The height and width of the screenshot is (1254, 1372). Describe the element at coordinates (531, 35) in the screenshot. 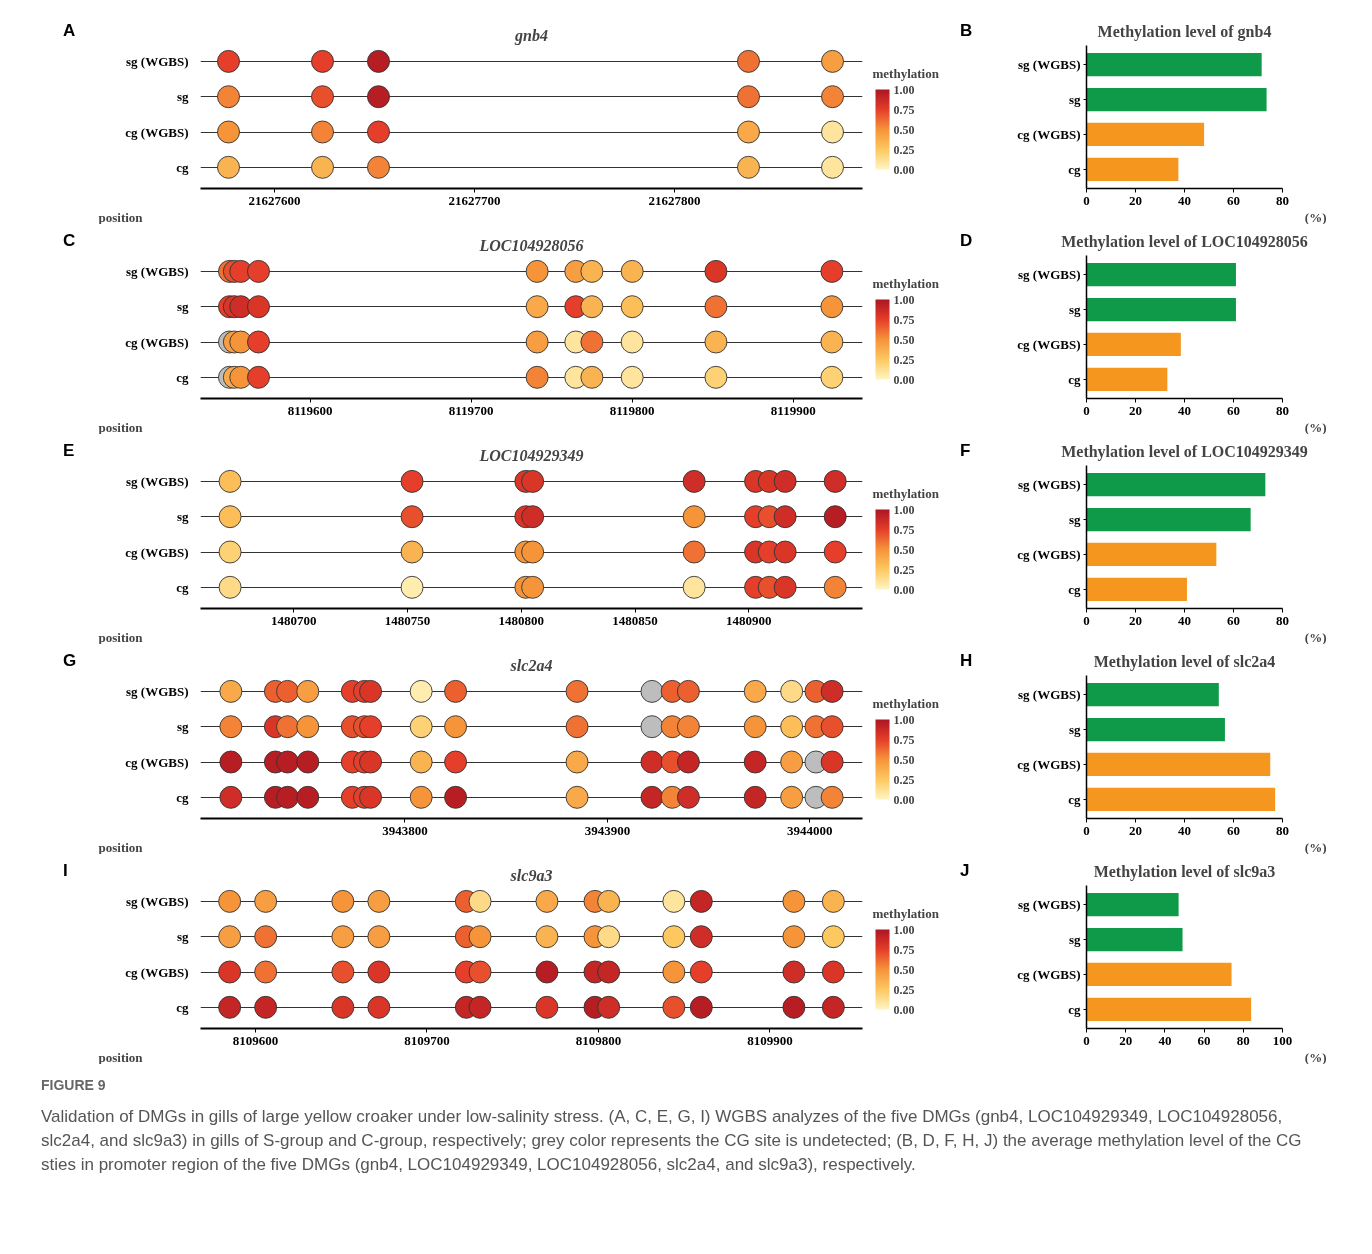

I see `chart-title: gnb4` at that location.